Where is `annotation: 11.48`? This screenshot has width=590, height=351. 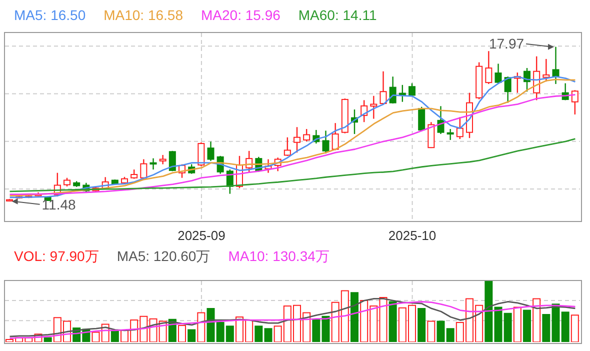
annotation: 11.48 is located at coordinates (59, 204).